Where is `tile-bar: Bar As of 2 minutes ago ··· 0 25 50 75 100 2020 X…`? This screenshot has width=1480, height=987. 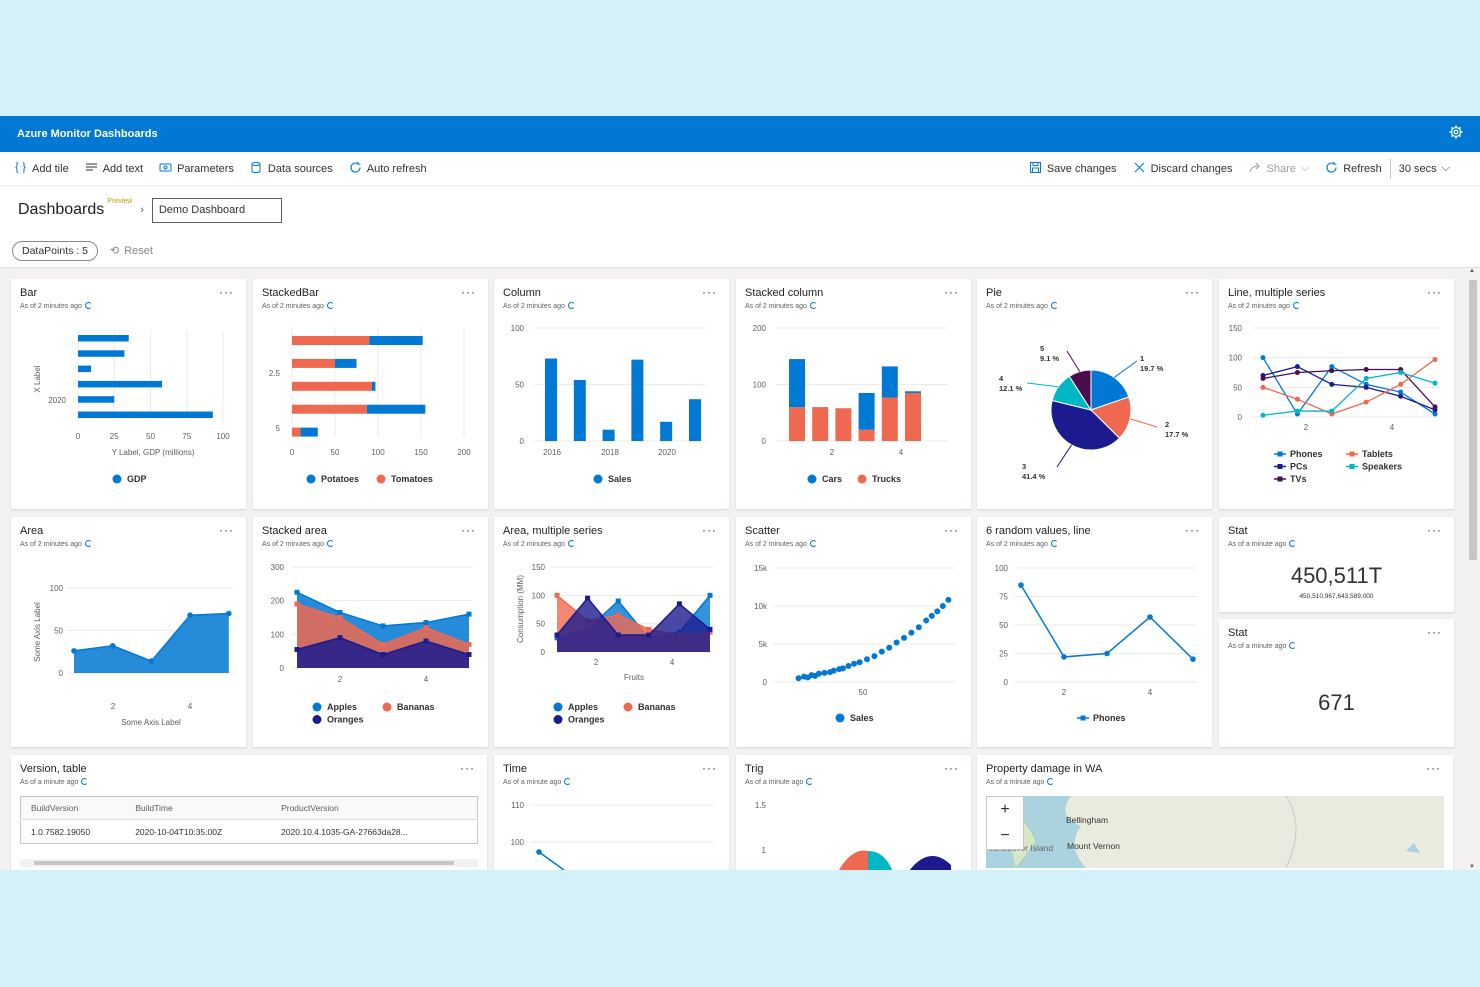
tile-bar: Bar As of 2 minutes ago ··· 0 25 50 75 100 2020 X… is located at coordinates (128, 394).